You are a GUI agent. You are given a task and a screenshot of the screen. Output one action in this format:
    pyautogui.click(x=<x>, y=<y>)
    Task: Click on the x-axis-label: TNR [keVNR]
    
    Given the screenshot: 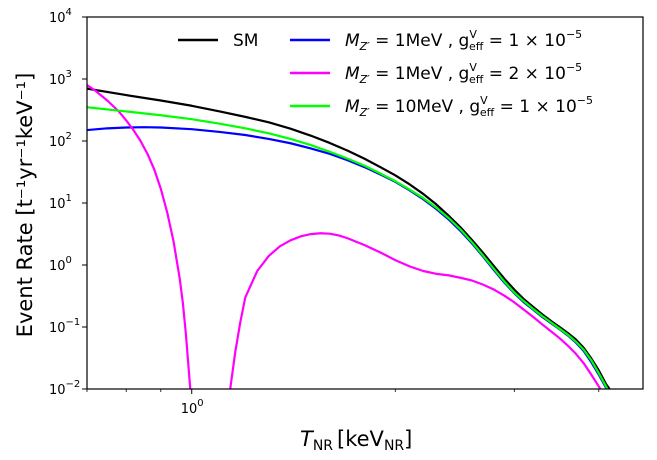 What is the action you would take?
    pyautogui.click(x=356, y=440)
    